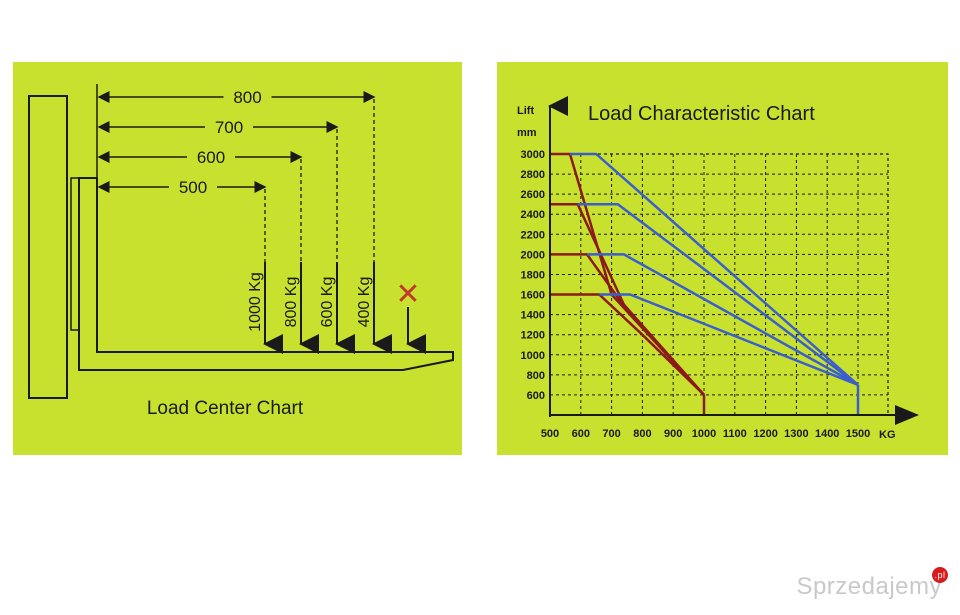  I want to click on chart-title: Load Characteristic Chart, so click(701, 114).